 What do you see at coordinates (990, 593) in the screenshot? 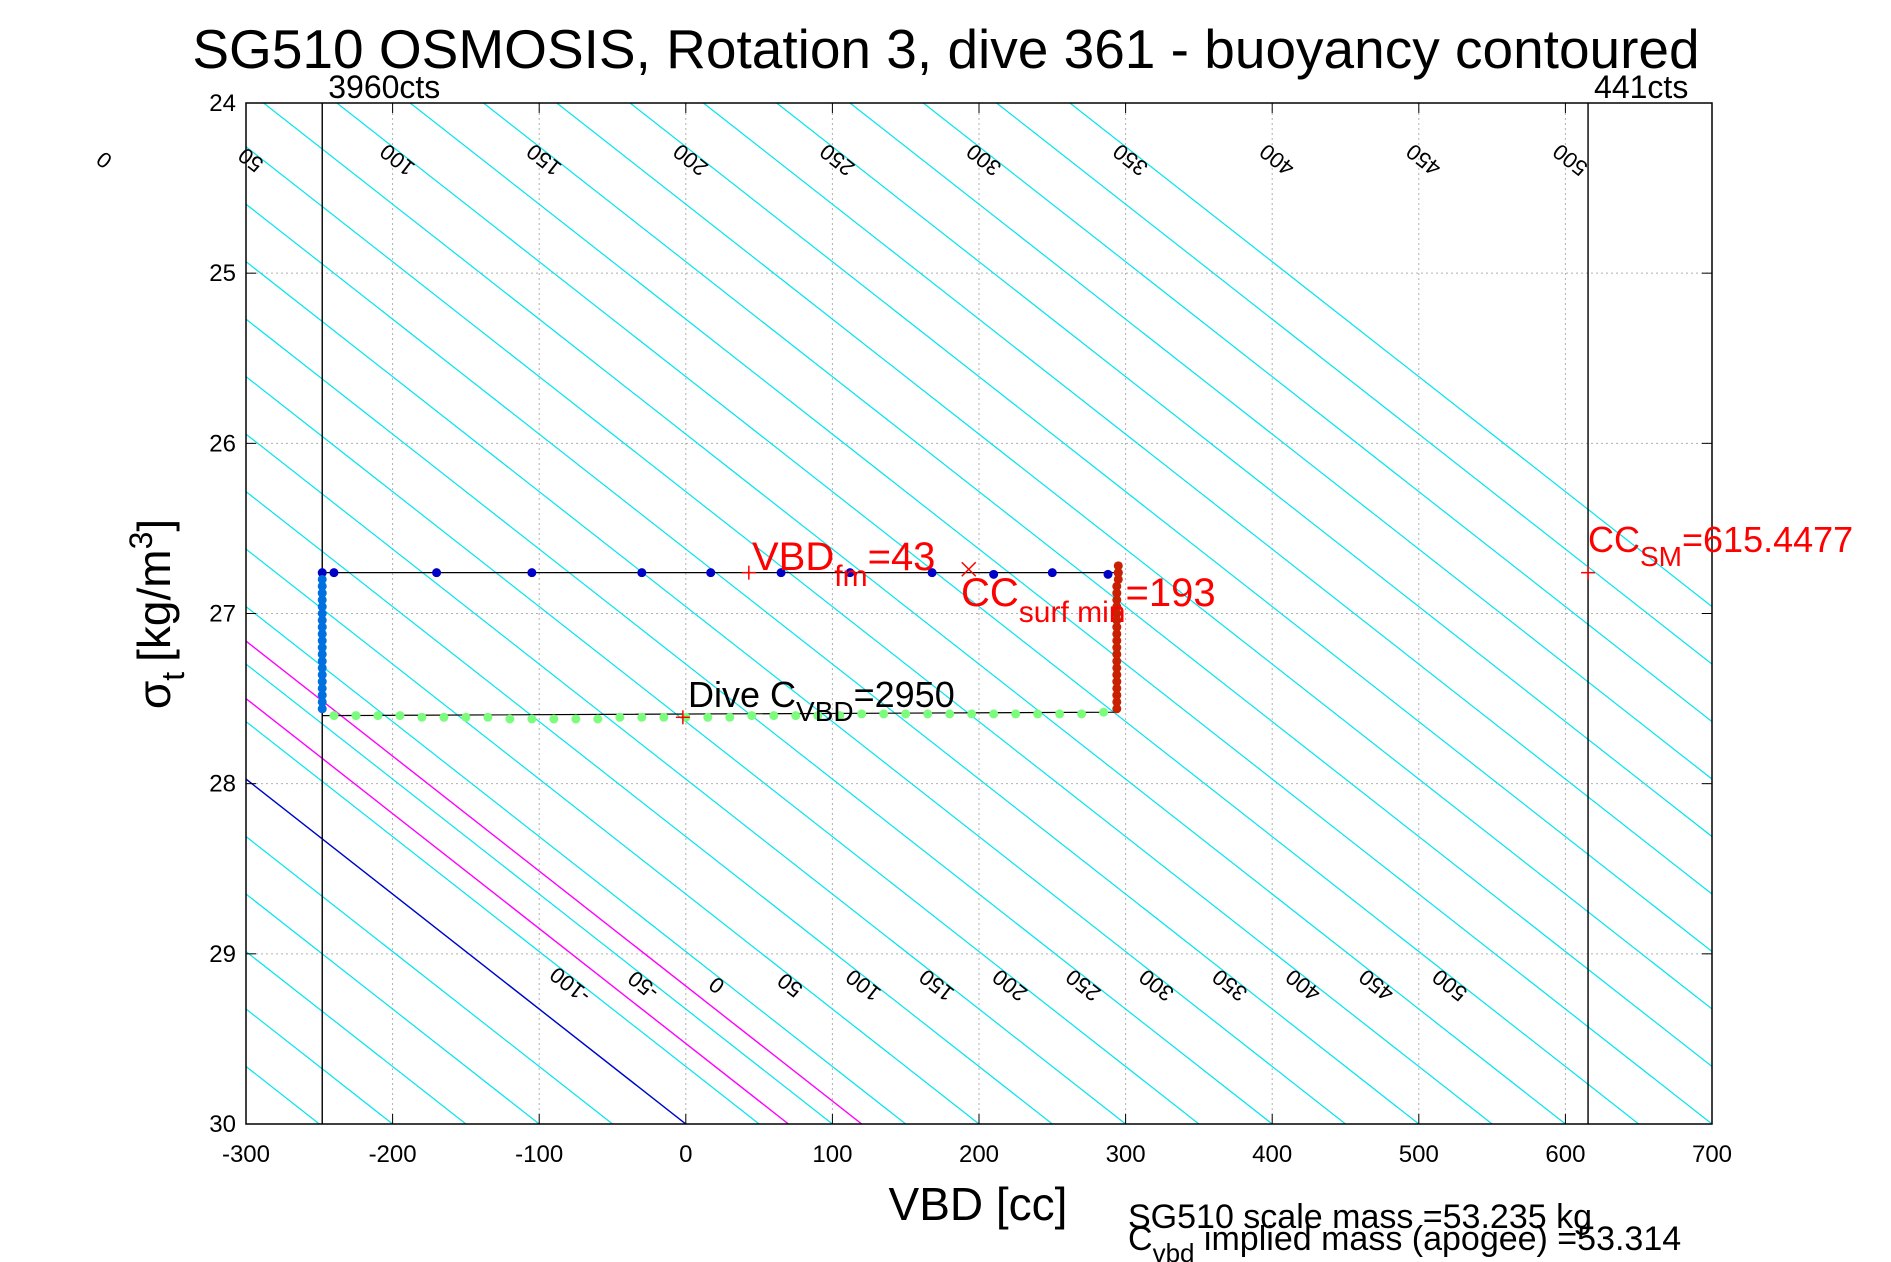
I see `cc-surf-min-main: CC` at bounding box center [990, 593].